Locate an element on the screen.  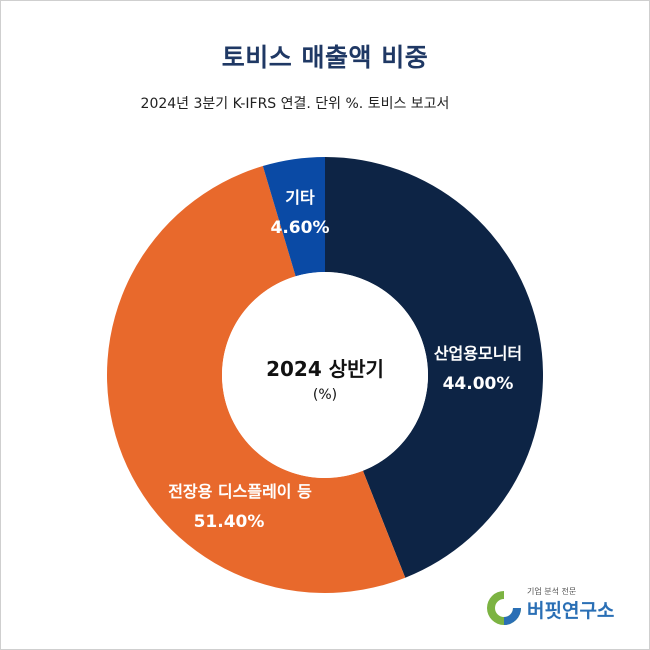
buffett-lab-logo: 기업 분석 전문 버핏연구소 is located at coordinates (557, 607).